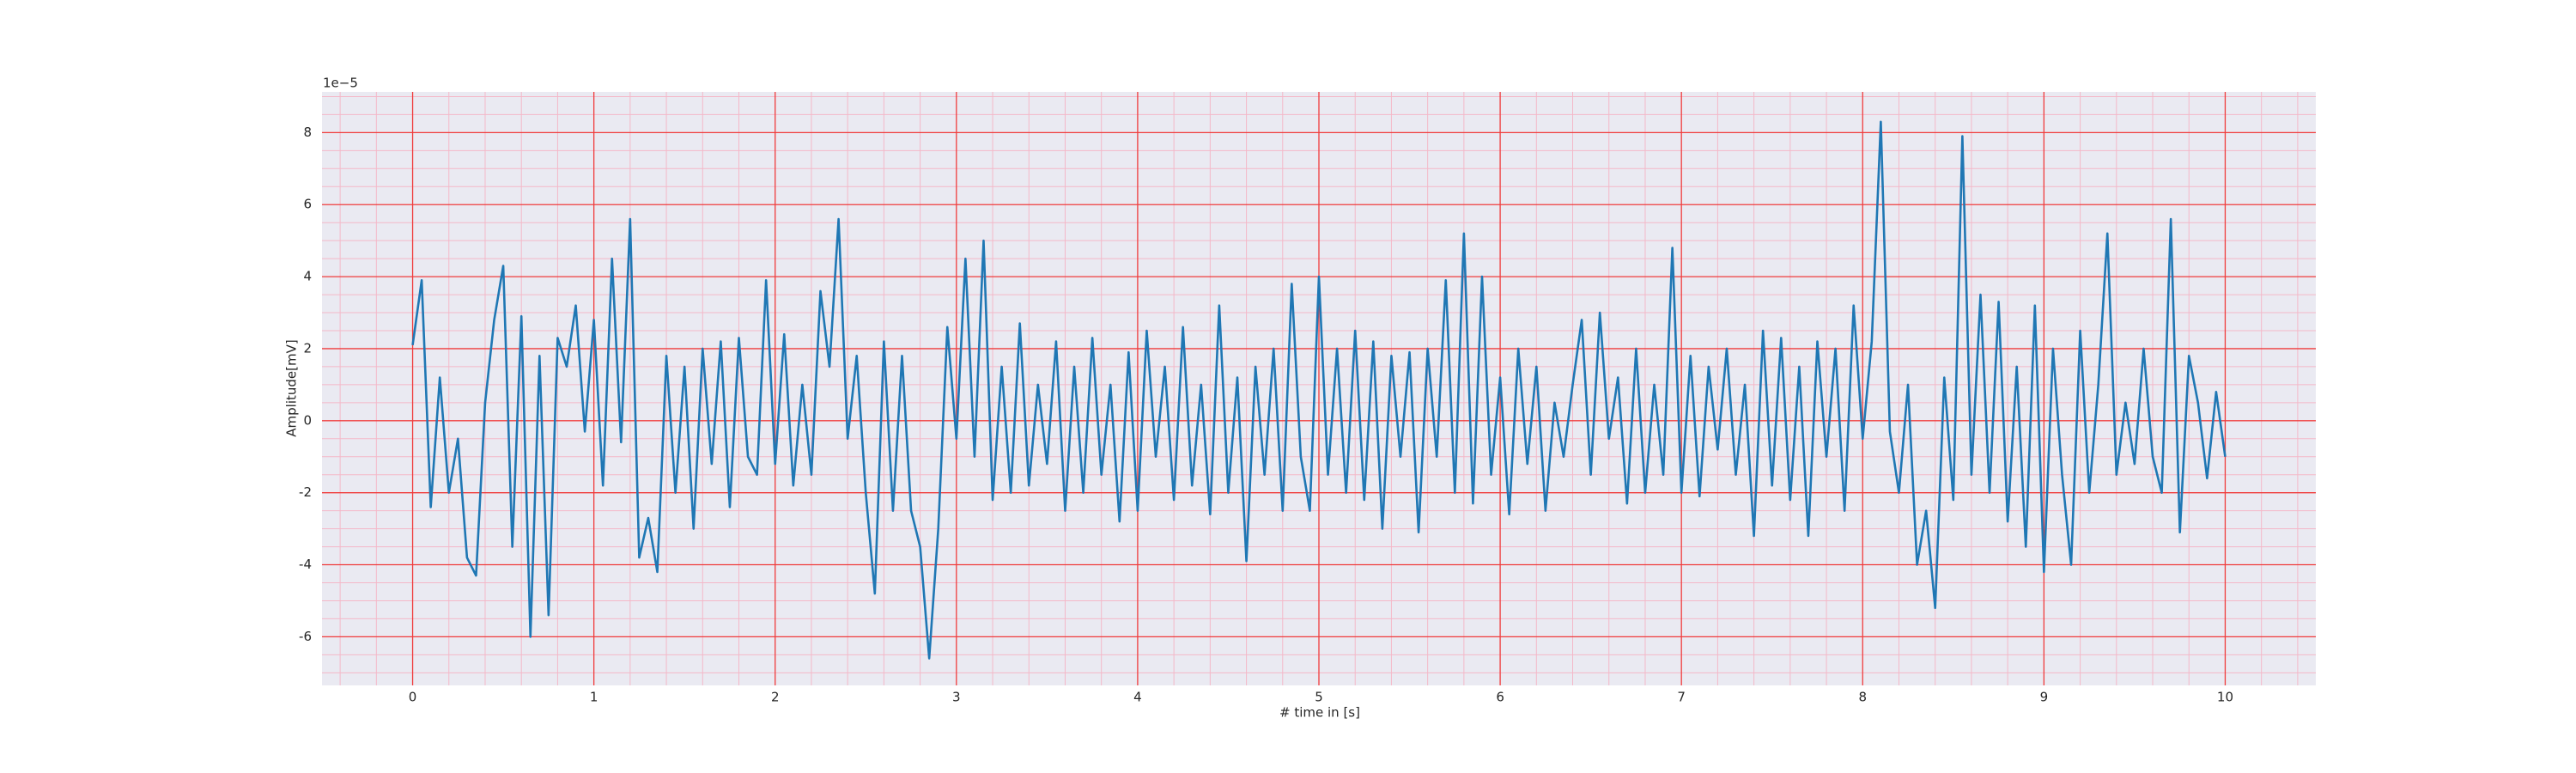  I want to click on x-tick-label: 4, so click(1137, 697).